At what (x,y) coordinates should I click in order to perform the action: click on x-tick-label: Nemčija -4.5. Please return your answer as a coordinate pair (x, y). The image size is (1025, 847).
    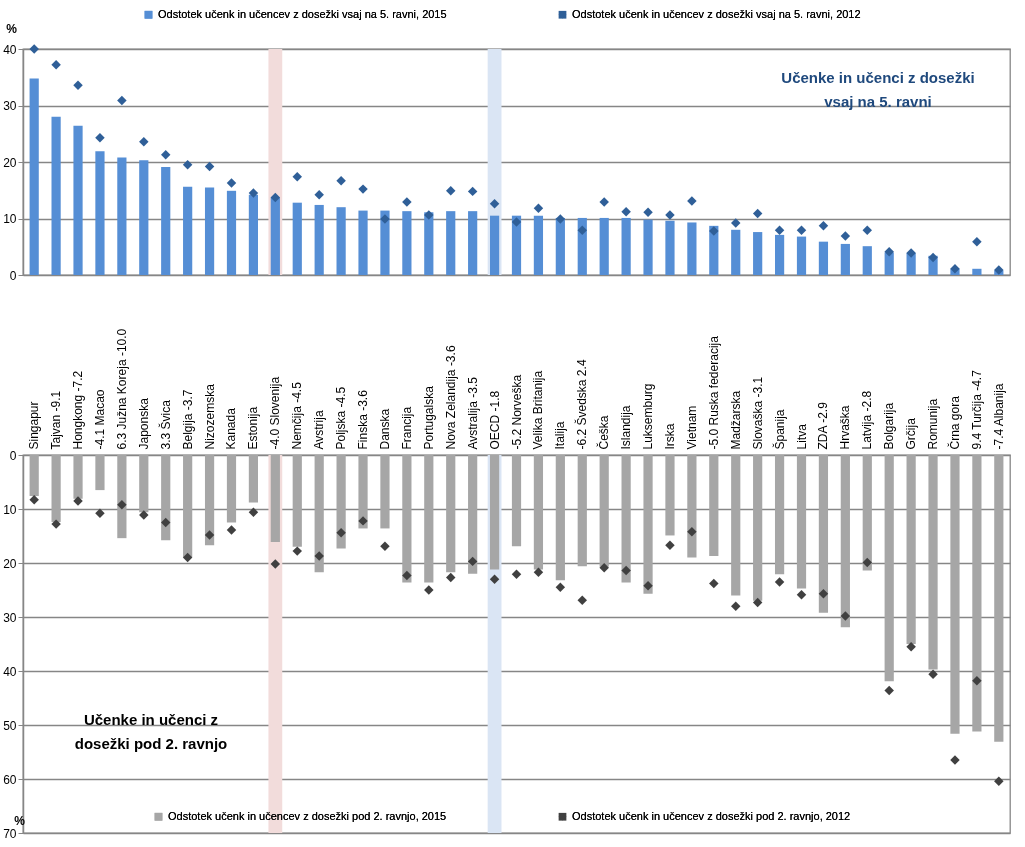
    Looking at the image, I should click on (297, 415).